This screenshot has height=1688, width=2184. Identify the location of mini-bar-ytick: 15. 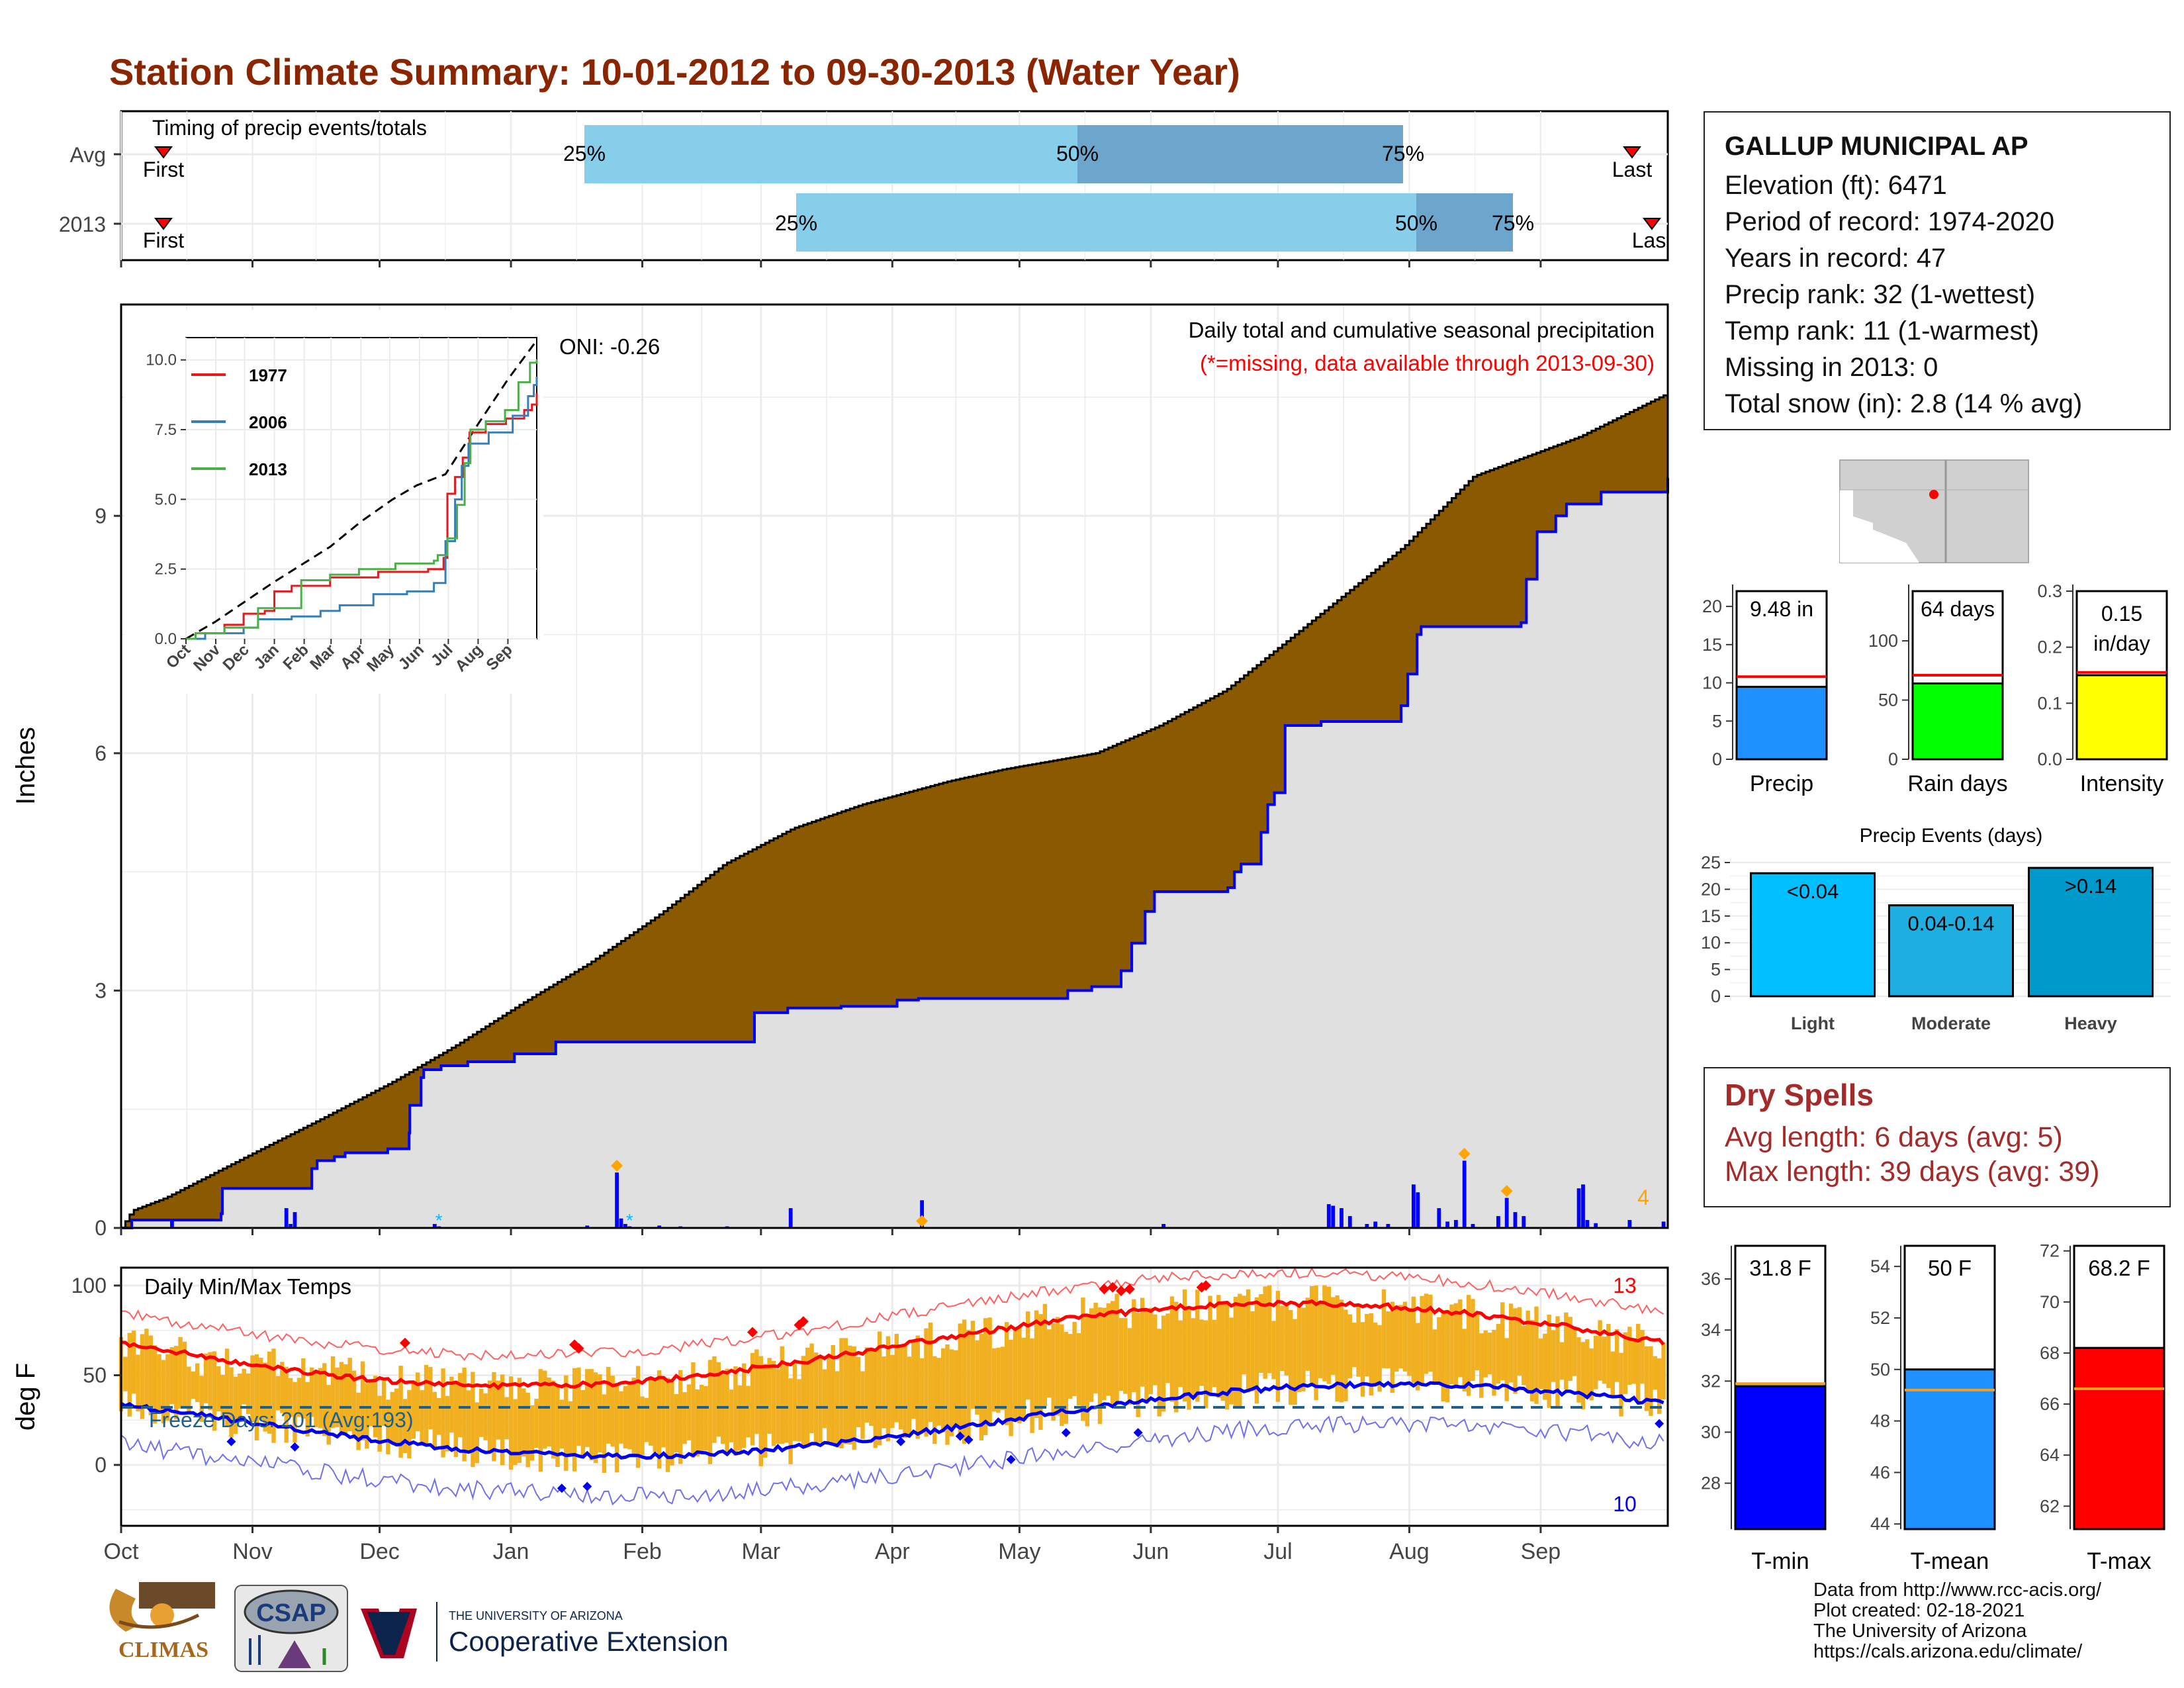
(1712, 645).